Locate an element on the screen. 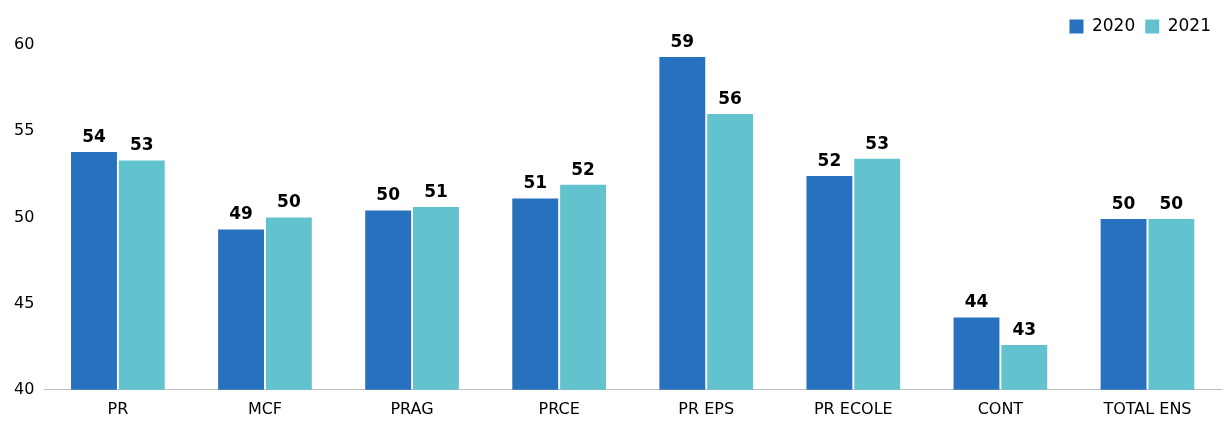 The image size is (1231, 433). data-label: 43 is located at coordinates (1024, 328).